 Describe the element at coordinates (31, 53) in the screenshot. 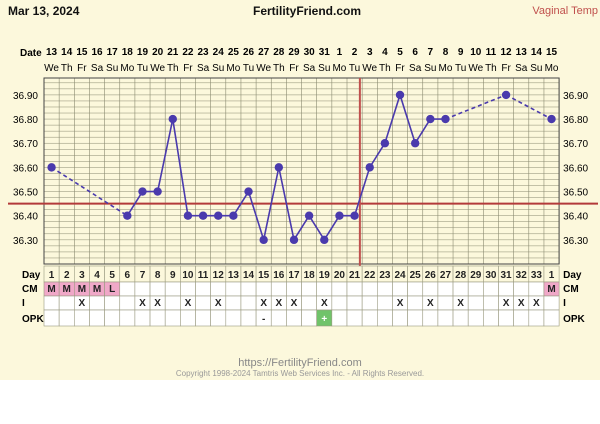

I see `date-row-label: Date` at that location.